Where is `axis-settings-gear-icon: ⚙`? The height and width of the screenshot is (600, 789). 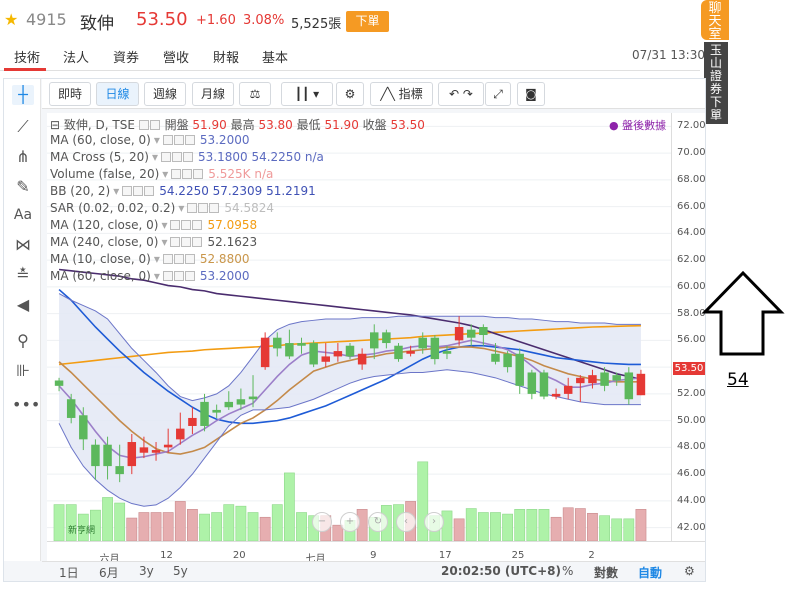 axis-settings-gear-icon: ⚙ is located at coordinates (689, 571).